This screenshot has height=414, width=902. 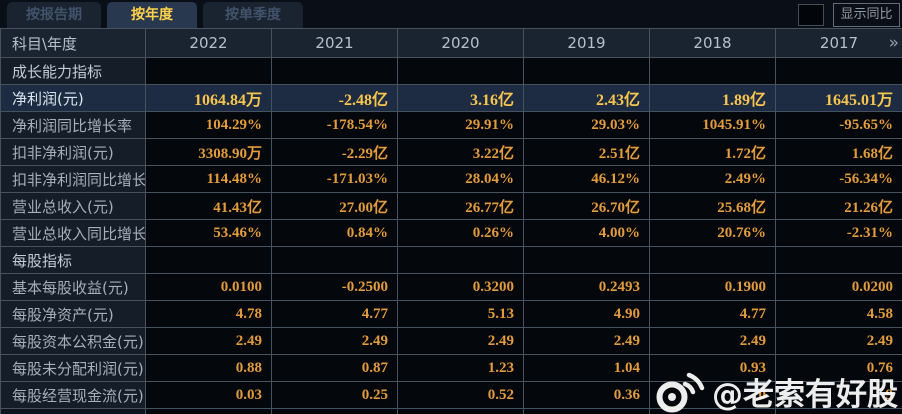 I want to click on data-cell: 25.68亿, so click(x=712, y=206).